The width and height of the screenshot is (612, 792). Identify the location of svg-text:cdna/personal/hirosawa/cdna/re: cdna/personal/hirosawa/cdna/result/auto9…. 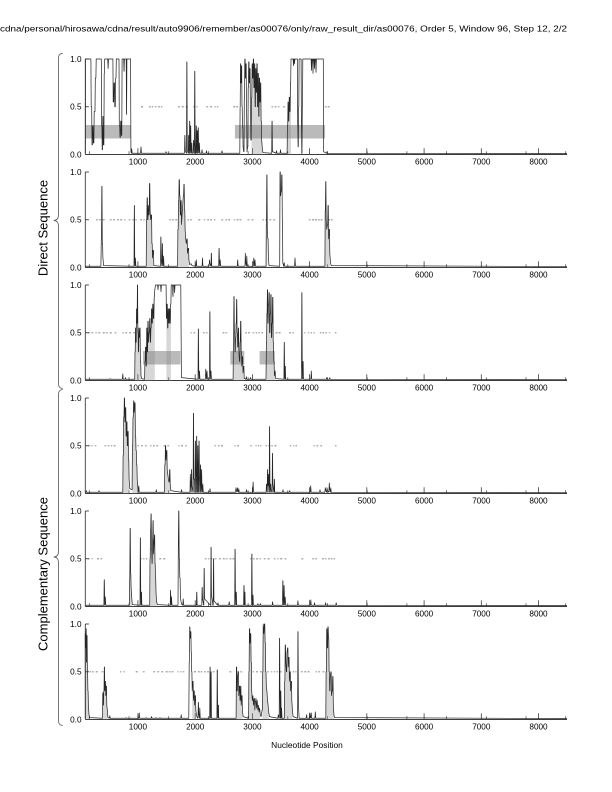
(283, 29).